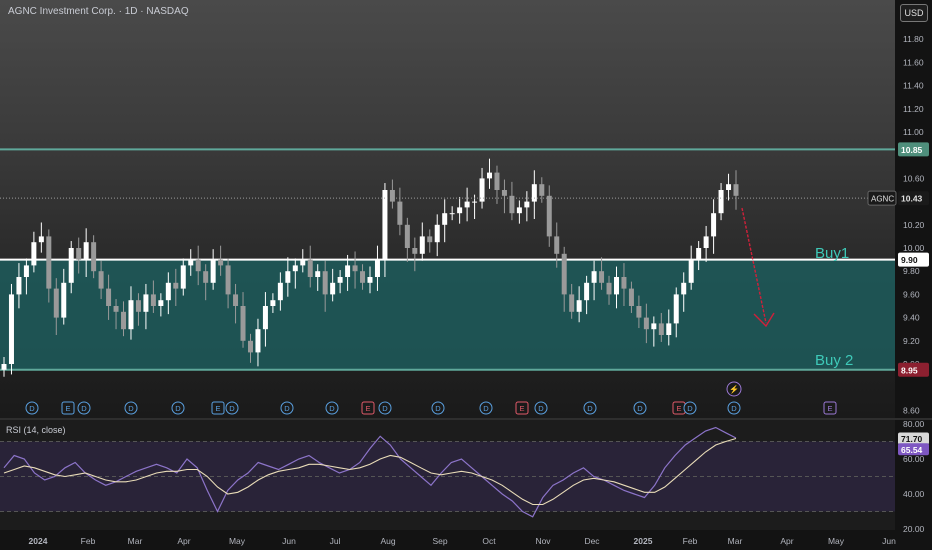  Describe the element at coordinates (734, 389) in the screenshot. I see `lightning-glyph: ⚡` at that location.